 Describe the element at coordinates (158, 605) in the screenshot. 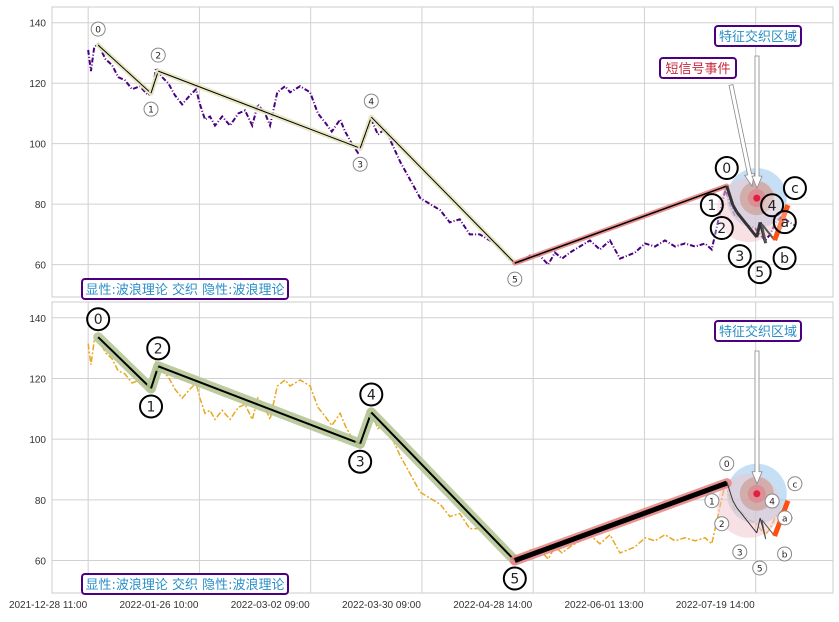

I see `x-tick-label: 2022-01-26 10:00` at that location.